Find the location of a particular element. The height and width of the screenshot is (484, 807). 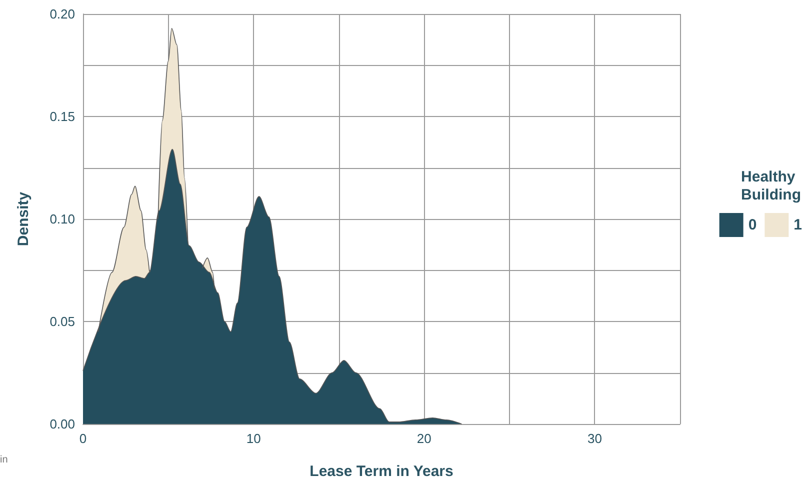

x-axis-title: Lease Term in Years is located at coordinates (382, 471).